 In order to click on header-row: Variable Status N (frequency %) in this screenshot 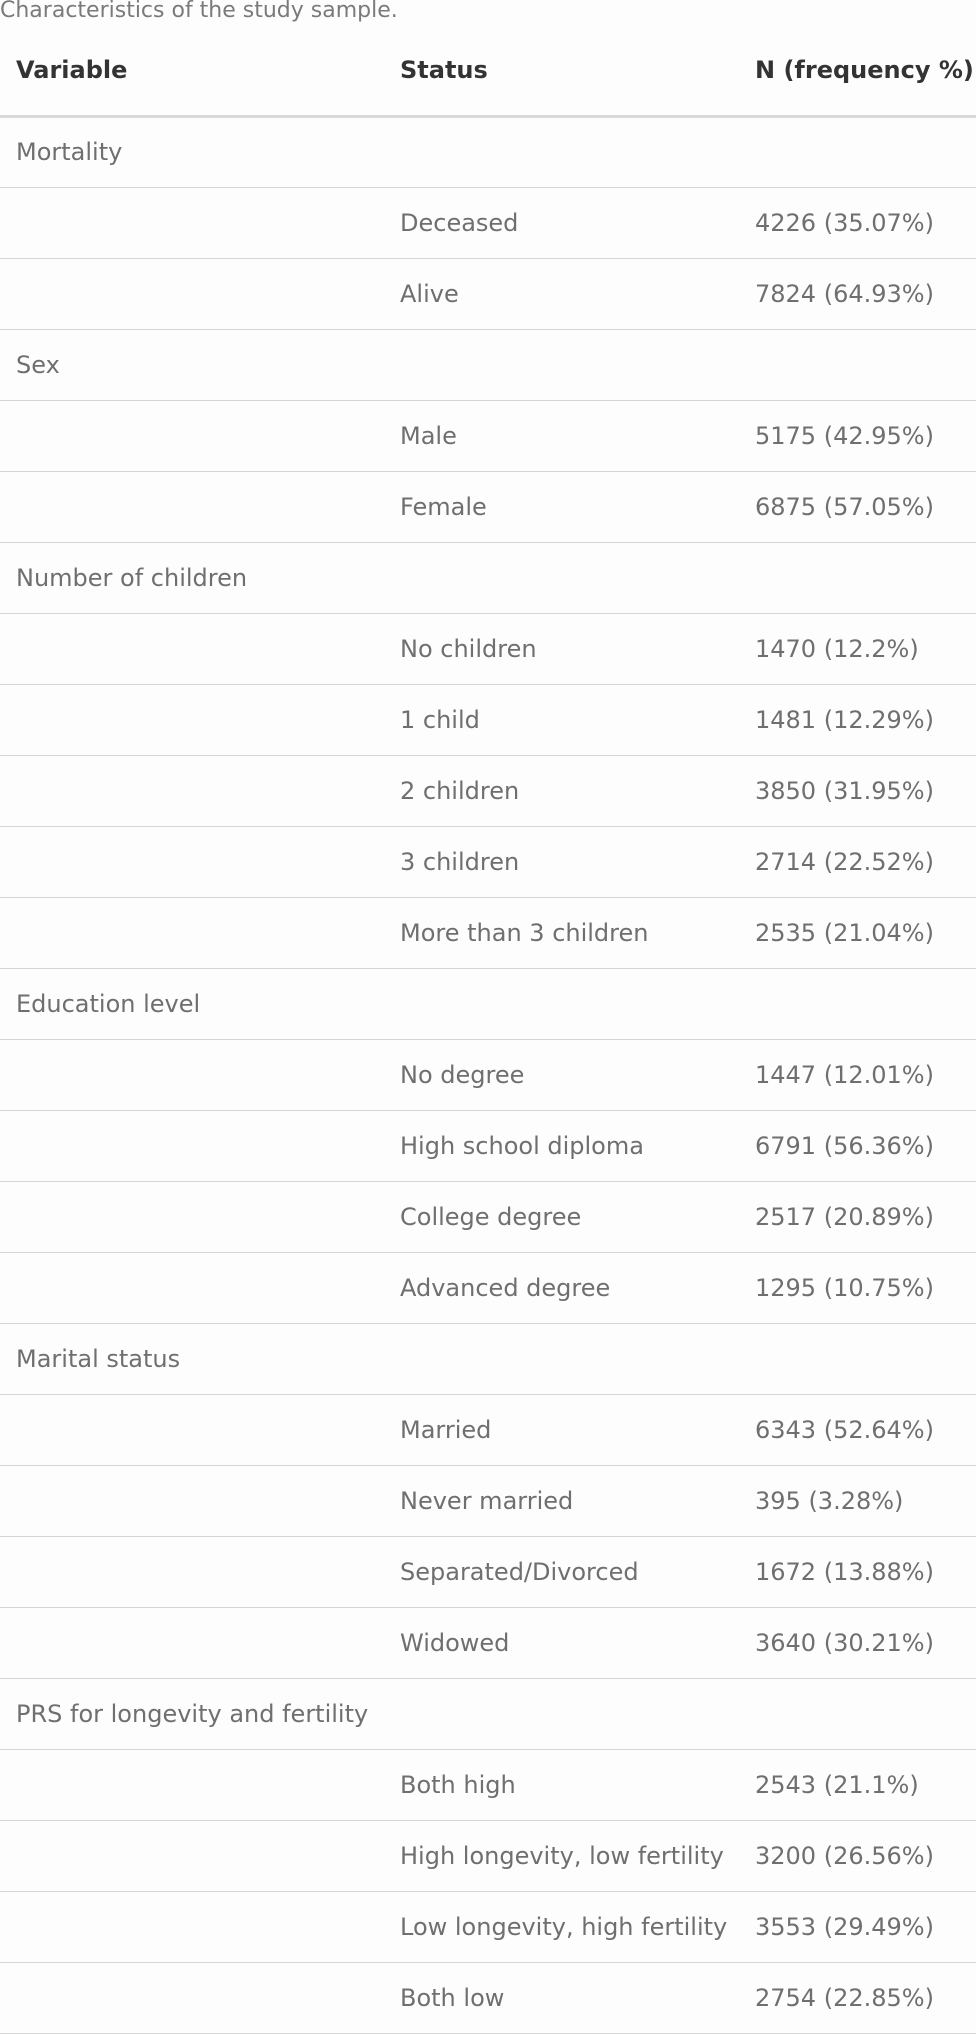, I will do `click(488, 72)`.